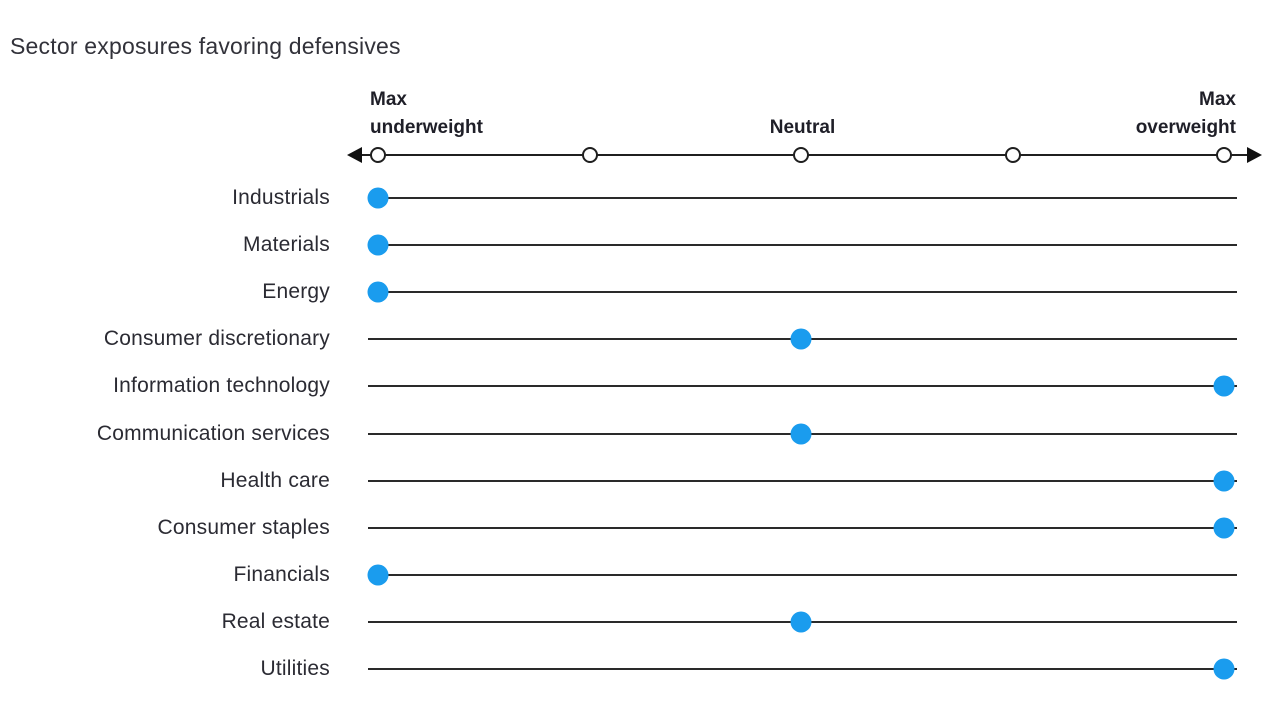 The height and width of the screenshot is (720, 1280). I want to click on sector-row: Health care, so click(640, 480).